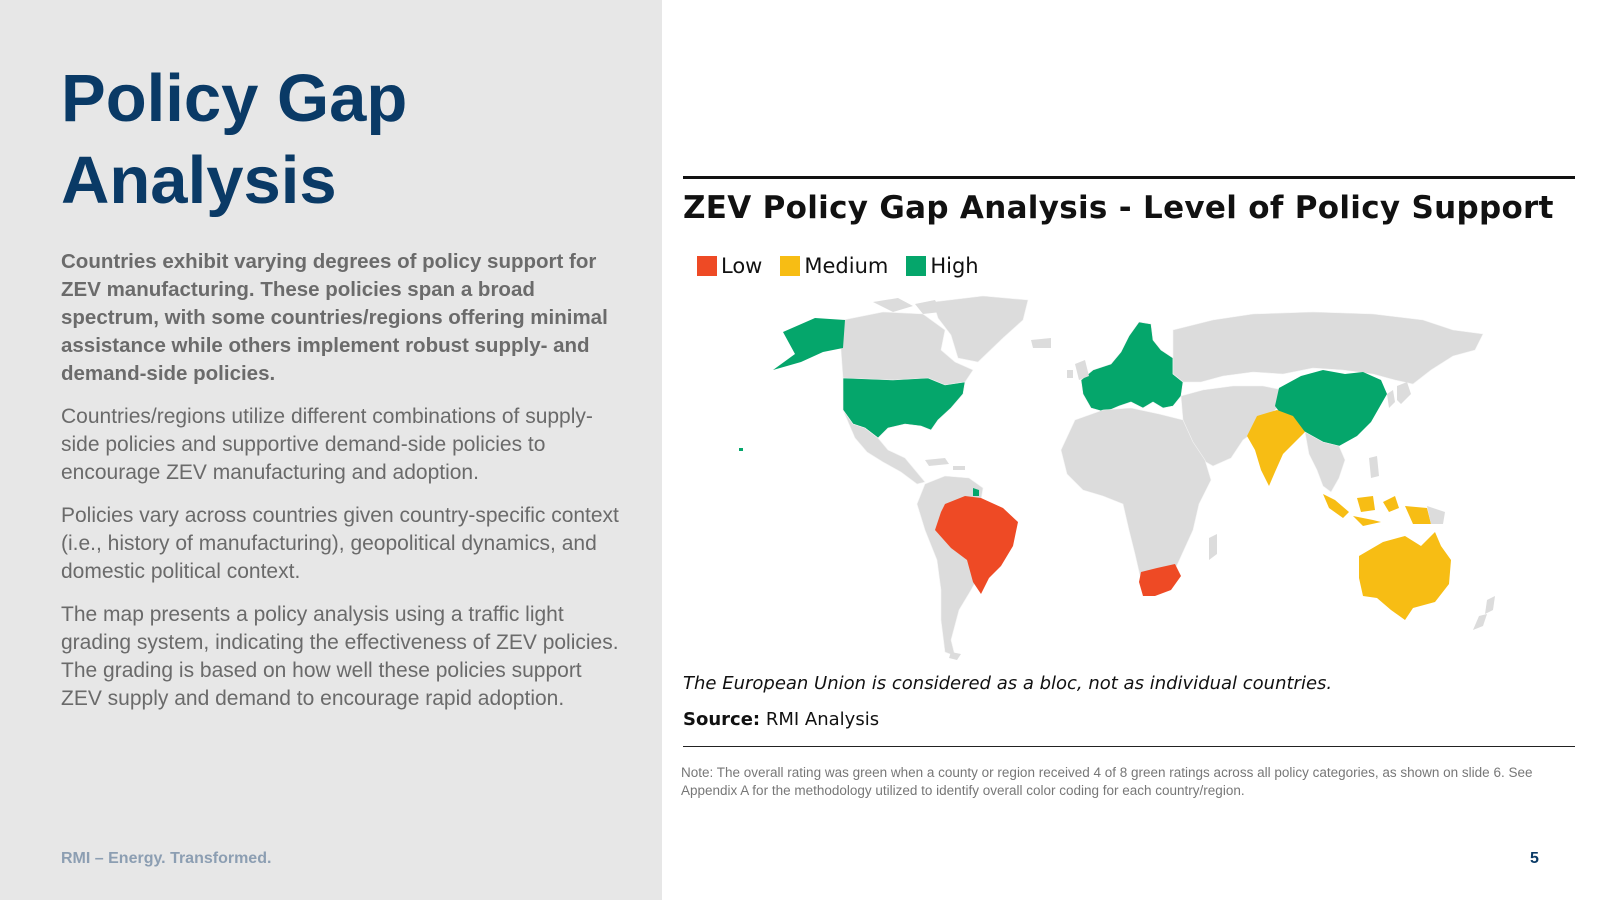  Describe the element at coordinates (1399, 395) in the screenshot. I see `japan-shape` at that location.